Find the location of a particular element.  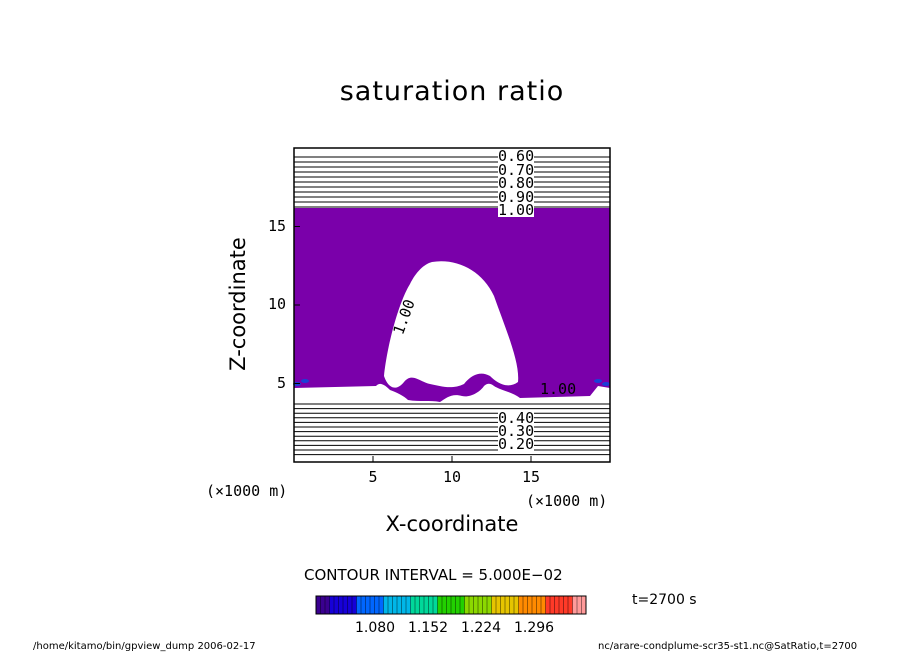

inner-label-right: 1.00 is located at coordinates (558, 389).